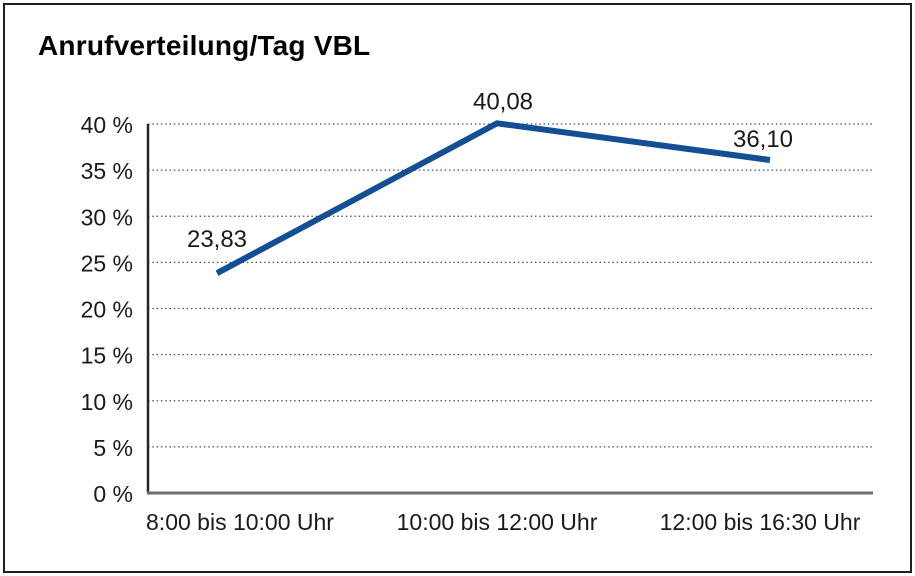  Describe the element at coordinates (107, 310) in the screenshot. I see `y-axis-tick-label: 20 %` at that location.